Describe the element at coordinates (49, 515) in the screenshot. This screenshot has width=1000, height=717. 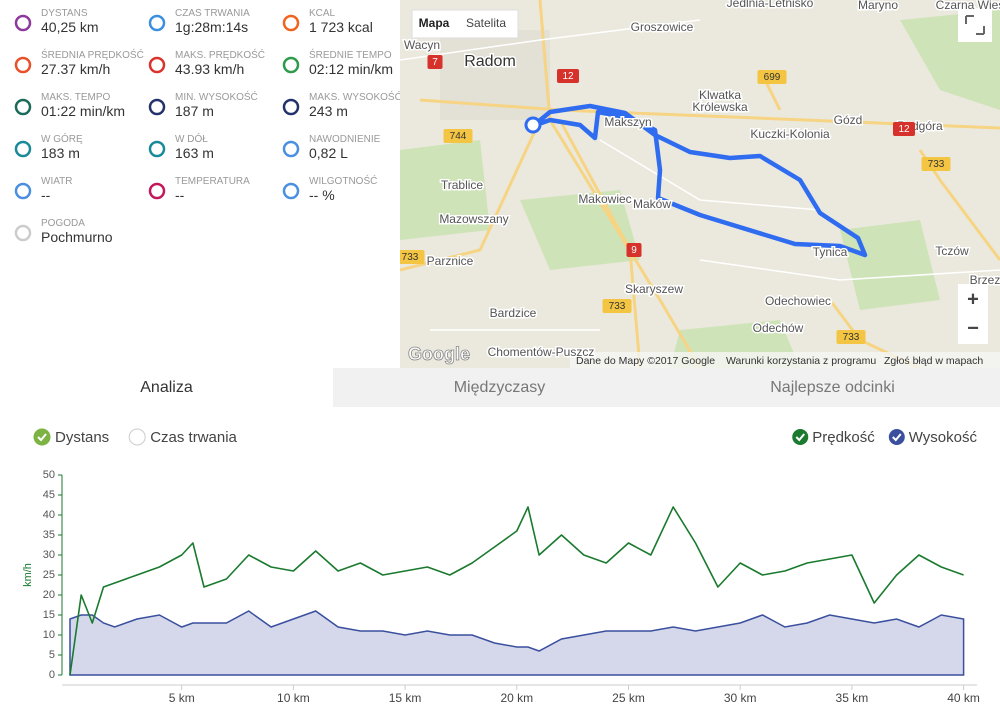
I see `y-tick-label: 40` at that location.